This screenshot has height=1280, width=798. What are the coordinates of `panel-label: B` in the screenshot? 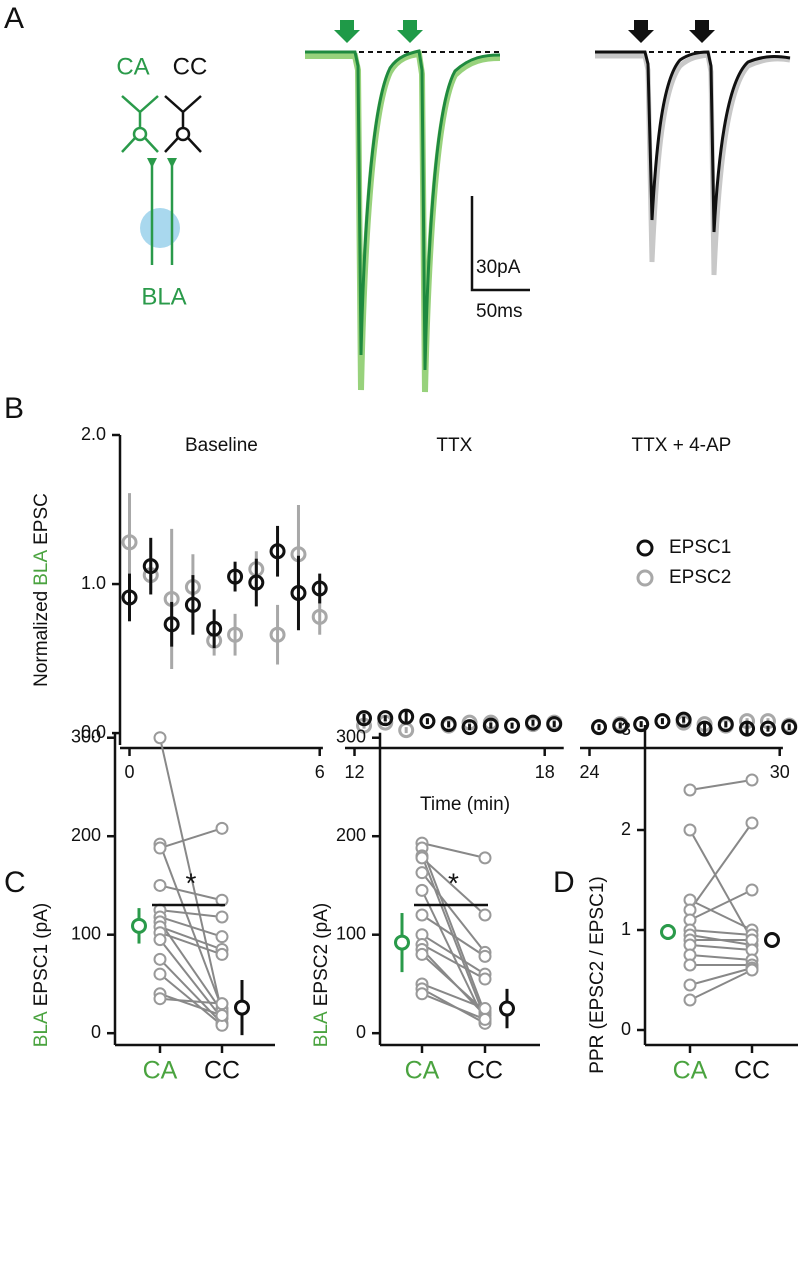 It's located at (14, 408).